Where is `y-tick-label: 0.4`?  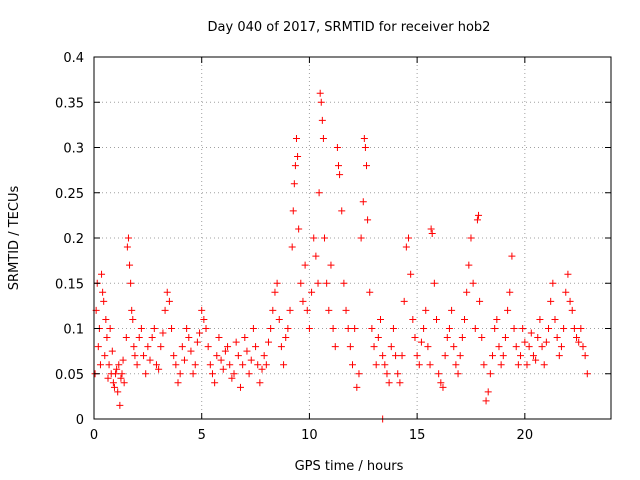 y-tick-label: 0.4 is located at coordinates (73, 58).